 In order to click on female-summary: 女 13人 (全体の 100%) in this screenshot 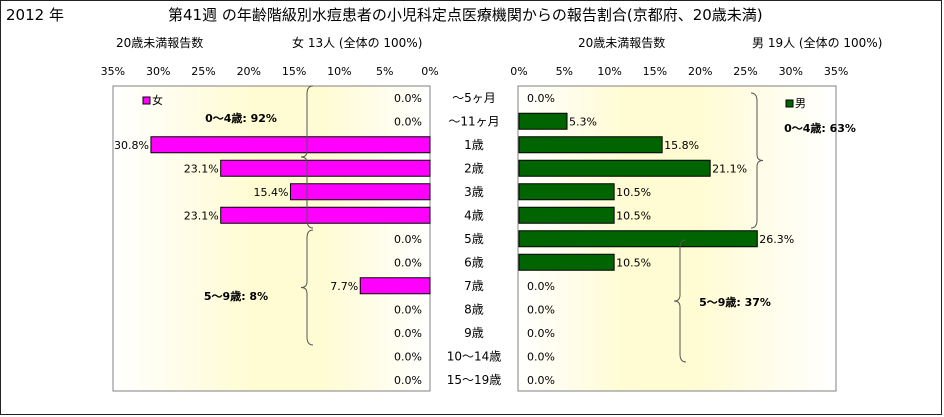, I will do `click(357, 43)`.